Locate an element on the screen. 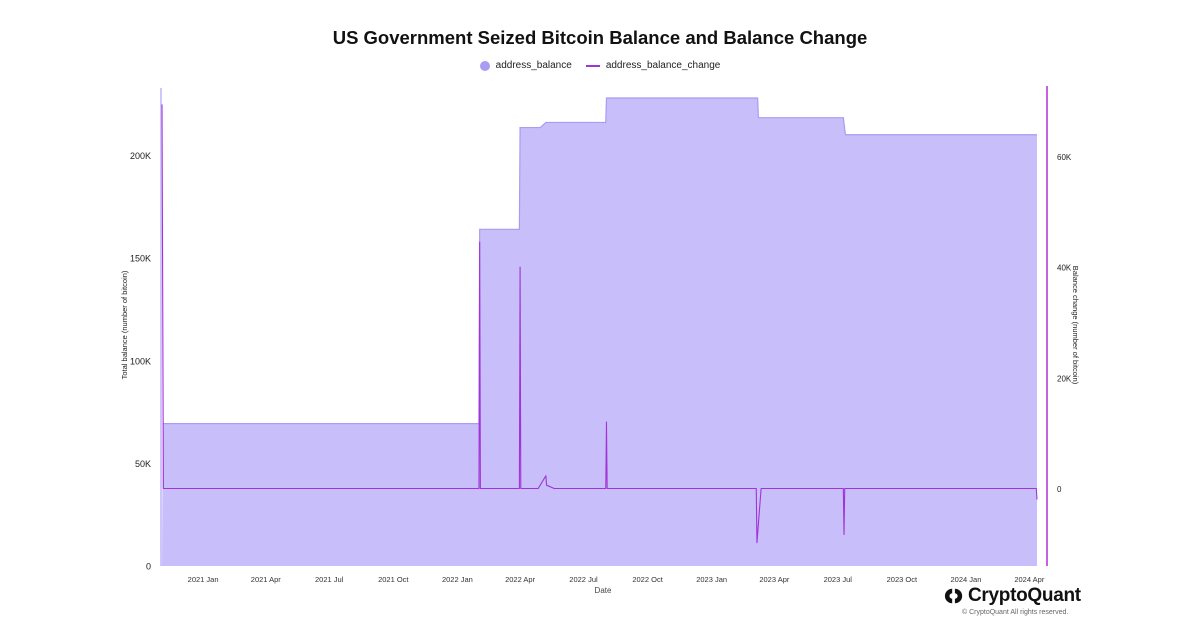  legend-item-balance: address_balance is located at coordinates (525, 65).